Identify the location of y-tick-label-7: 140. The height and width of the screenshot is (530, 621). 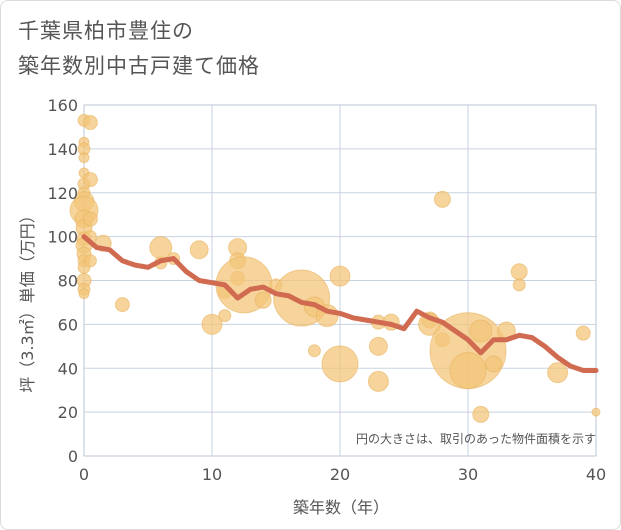
(62, 149).